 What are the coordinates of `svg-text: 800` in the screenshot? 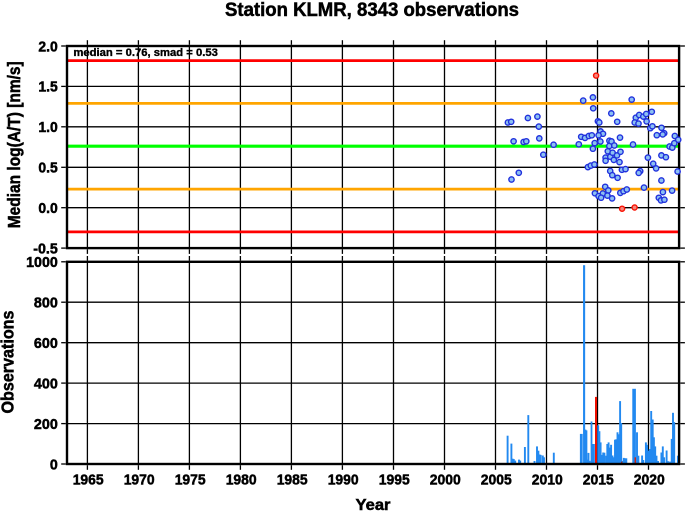 It's located at (46, 303).